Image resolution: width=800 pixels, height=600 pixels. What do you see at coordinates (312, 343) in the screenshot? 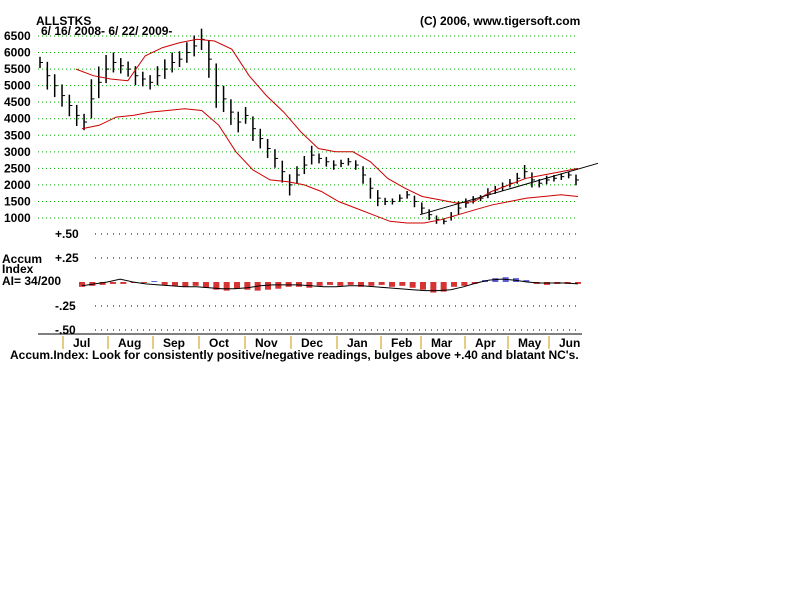
I see `month-label: Dec` at bounding box center [312, 343].